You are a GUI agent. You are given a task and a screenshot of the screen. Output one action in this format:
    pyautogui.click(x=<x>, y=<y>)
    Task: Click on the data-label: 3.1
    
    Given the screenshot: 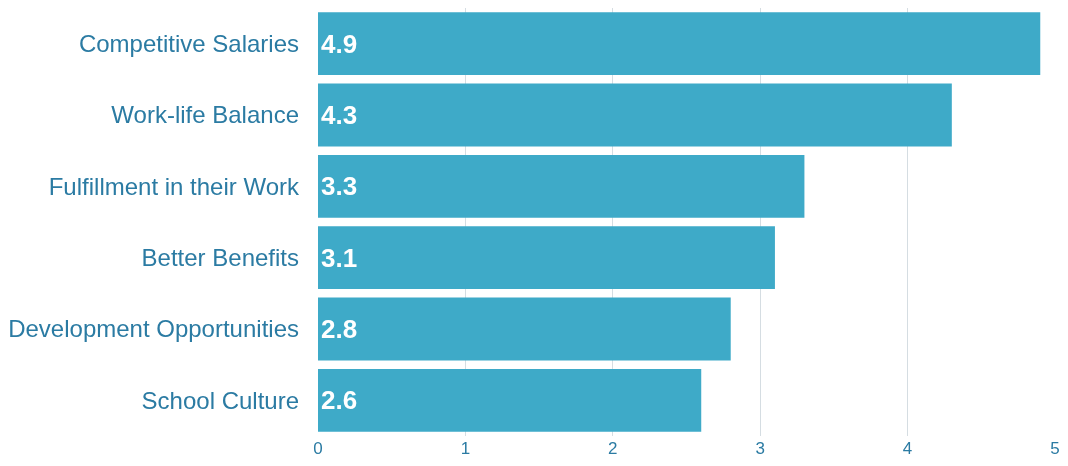 What is the action you would take?
    pyautogui.click(x=339, y=257)
    